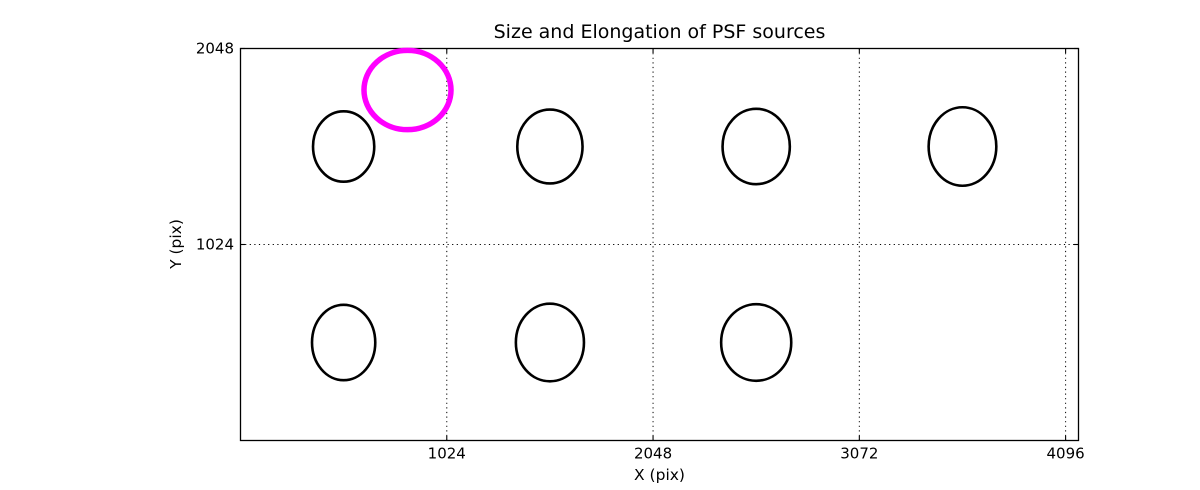 This screenshot has height=490, width=1200. Describe the element at coordinates (1066, 454) in the screenshot. I see `x-tick-label: 4096` at that location.